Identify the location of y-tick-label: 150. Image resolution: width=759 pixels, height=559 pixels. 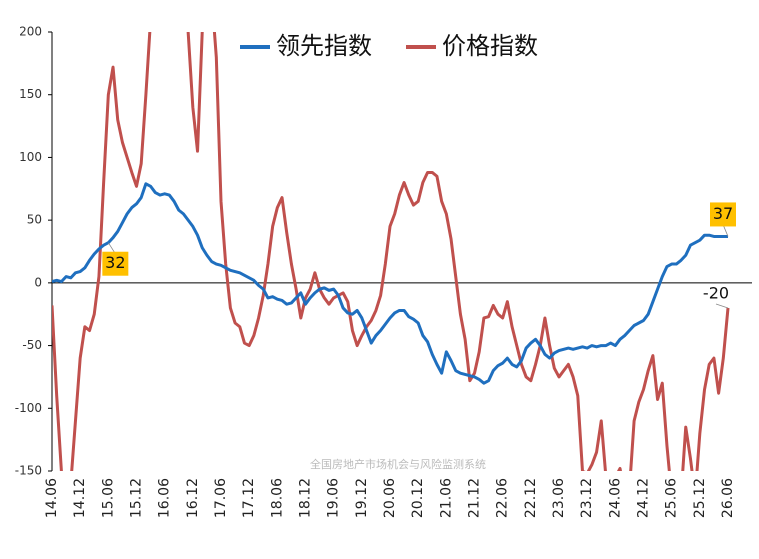
(30, 94).